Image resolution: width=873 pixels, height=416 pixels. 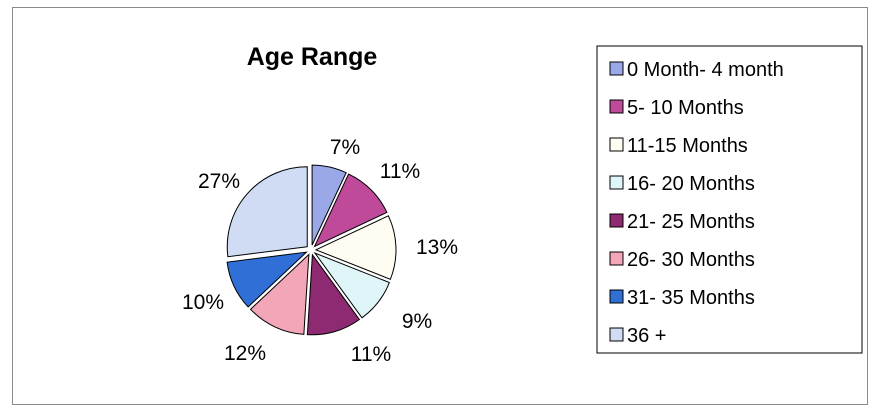 What do you see at coordinates (311, 250) in the screenshot?
I see `pie-slices` at bounding box center [311, 250].